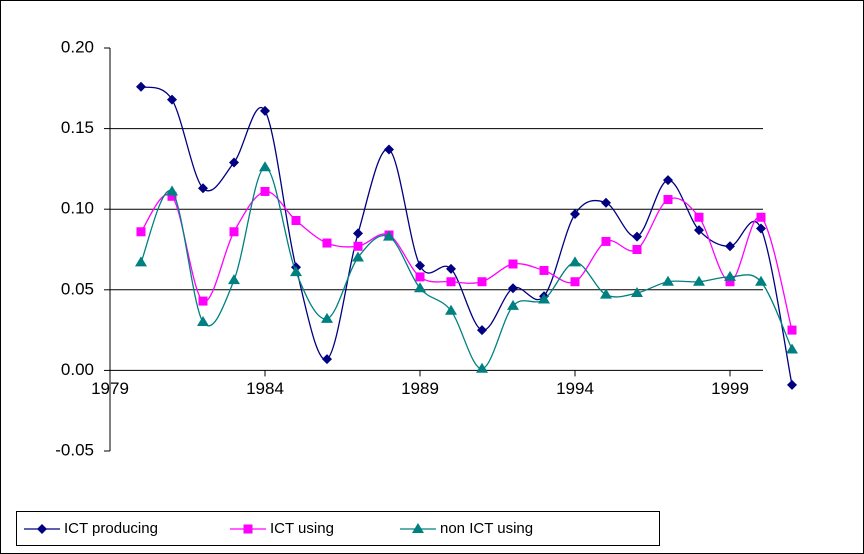  What do you see at coordinates (302, 528) in the screenshot?
I see `legend-label: ICT using` at bounding box center [302, 528].